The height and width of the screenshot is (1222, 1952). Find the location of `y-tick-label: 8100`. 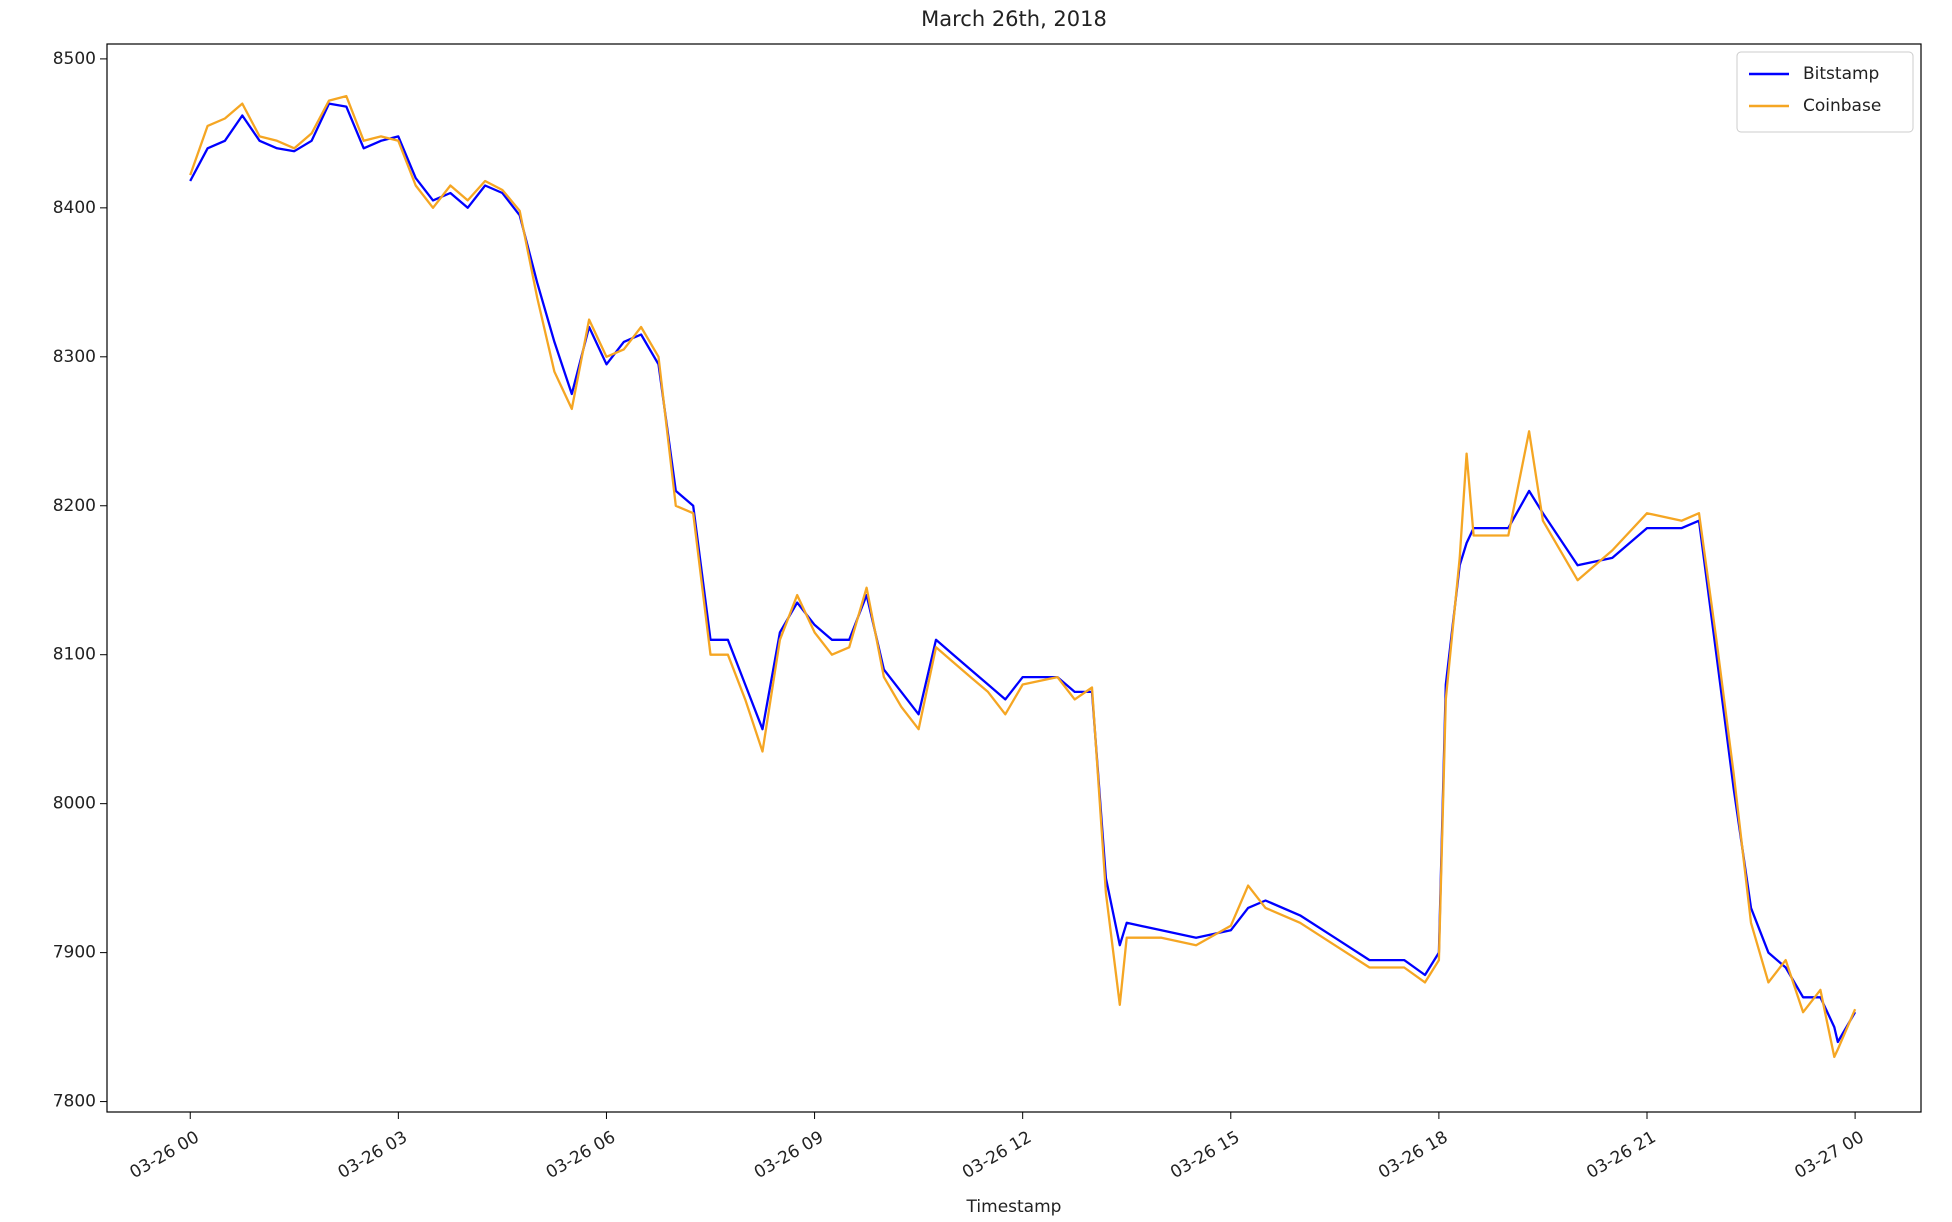

y-tick-label: 8100 is located at coordinates (74, 655).